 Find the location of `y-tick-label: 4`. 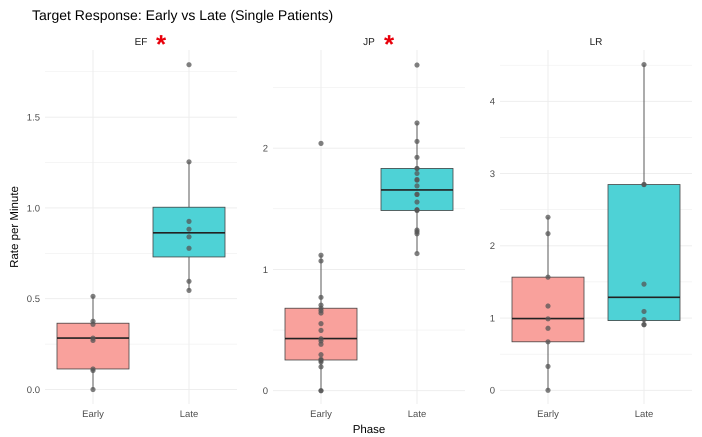

y-tick-label: 4 is located at coordinates (492, 102).